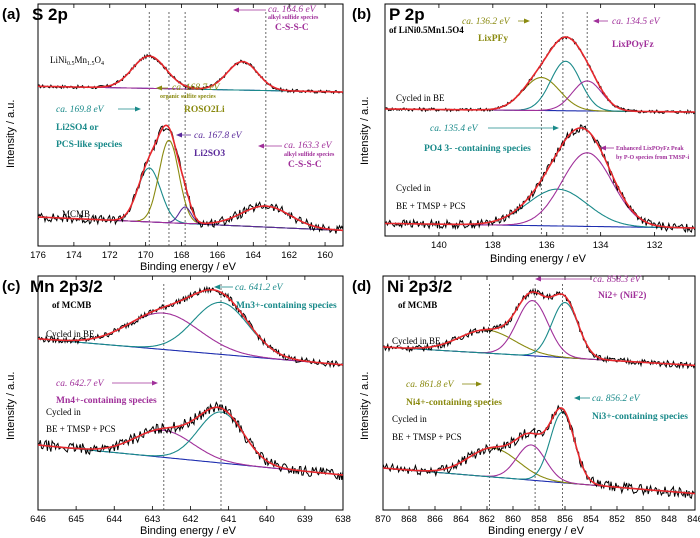 This screenshot has width=700, height=538. Describe the element at coordinates (454, 394) in the screenshot. I see `panel-d-annotation-861-8: ca. 861.8 eV Ni4+-containing species` at that location.